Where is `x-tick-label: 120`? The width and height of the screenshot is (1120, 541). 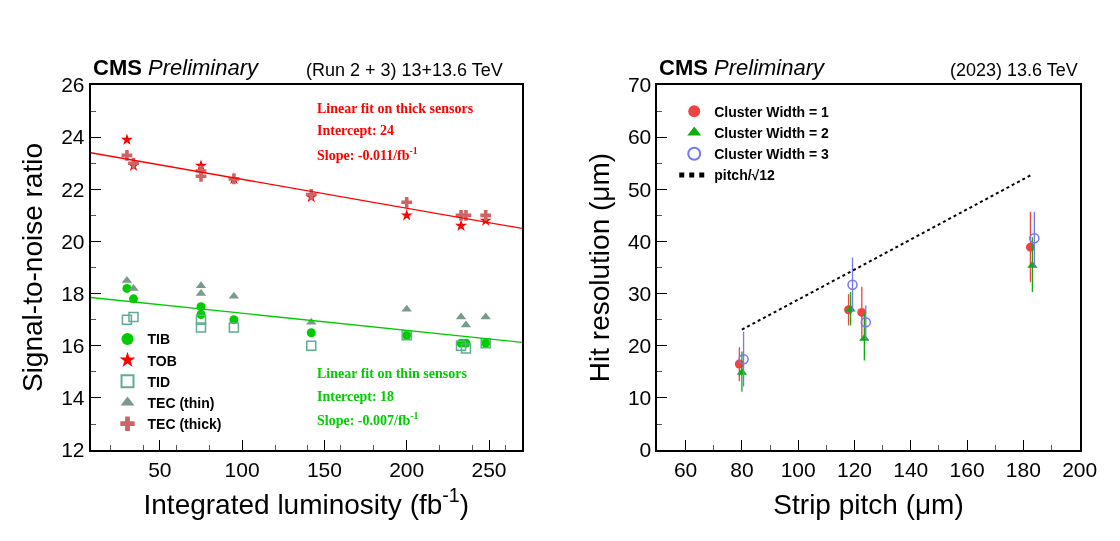
x-tick-label: 120 is located at coordinates (854, 470).